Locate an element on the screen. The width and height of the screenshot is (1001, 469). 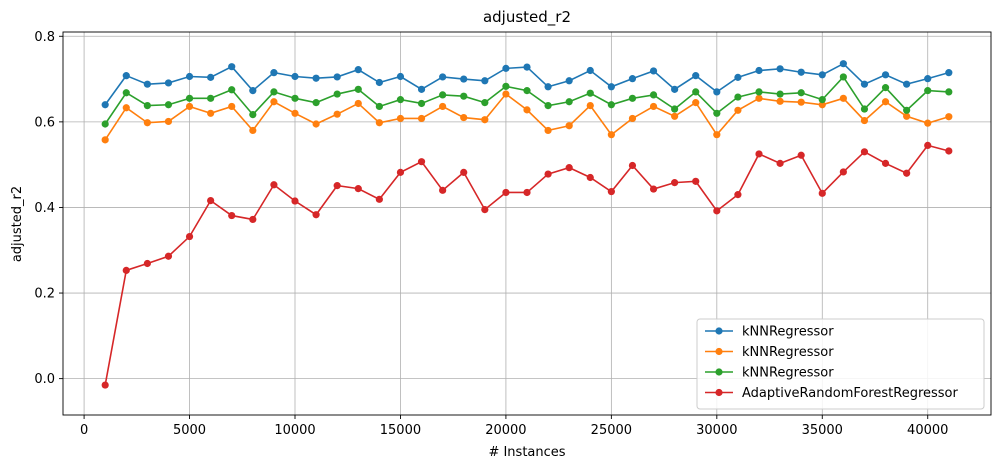
x-tick-label: 20000 is located at coordinates (505, 430).